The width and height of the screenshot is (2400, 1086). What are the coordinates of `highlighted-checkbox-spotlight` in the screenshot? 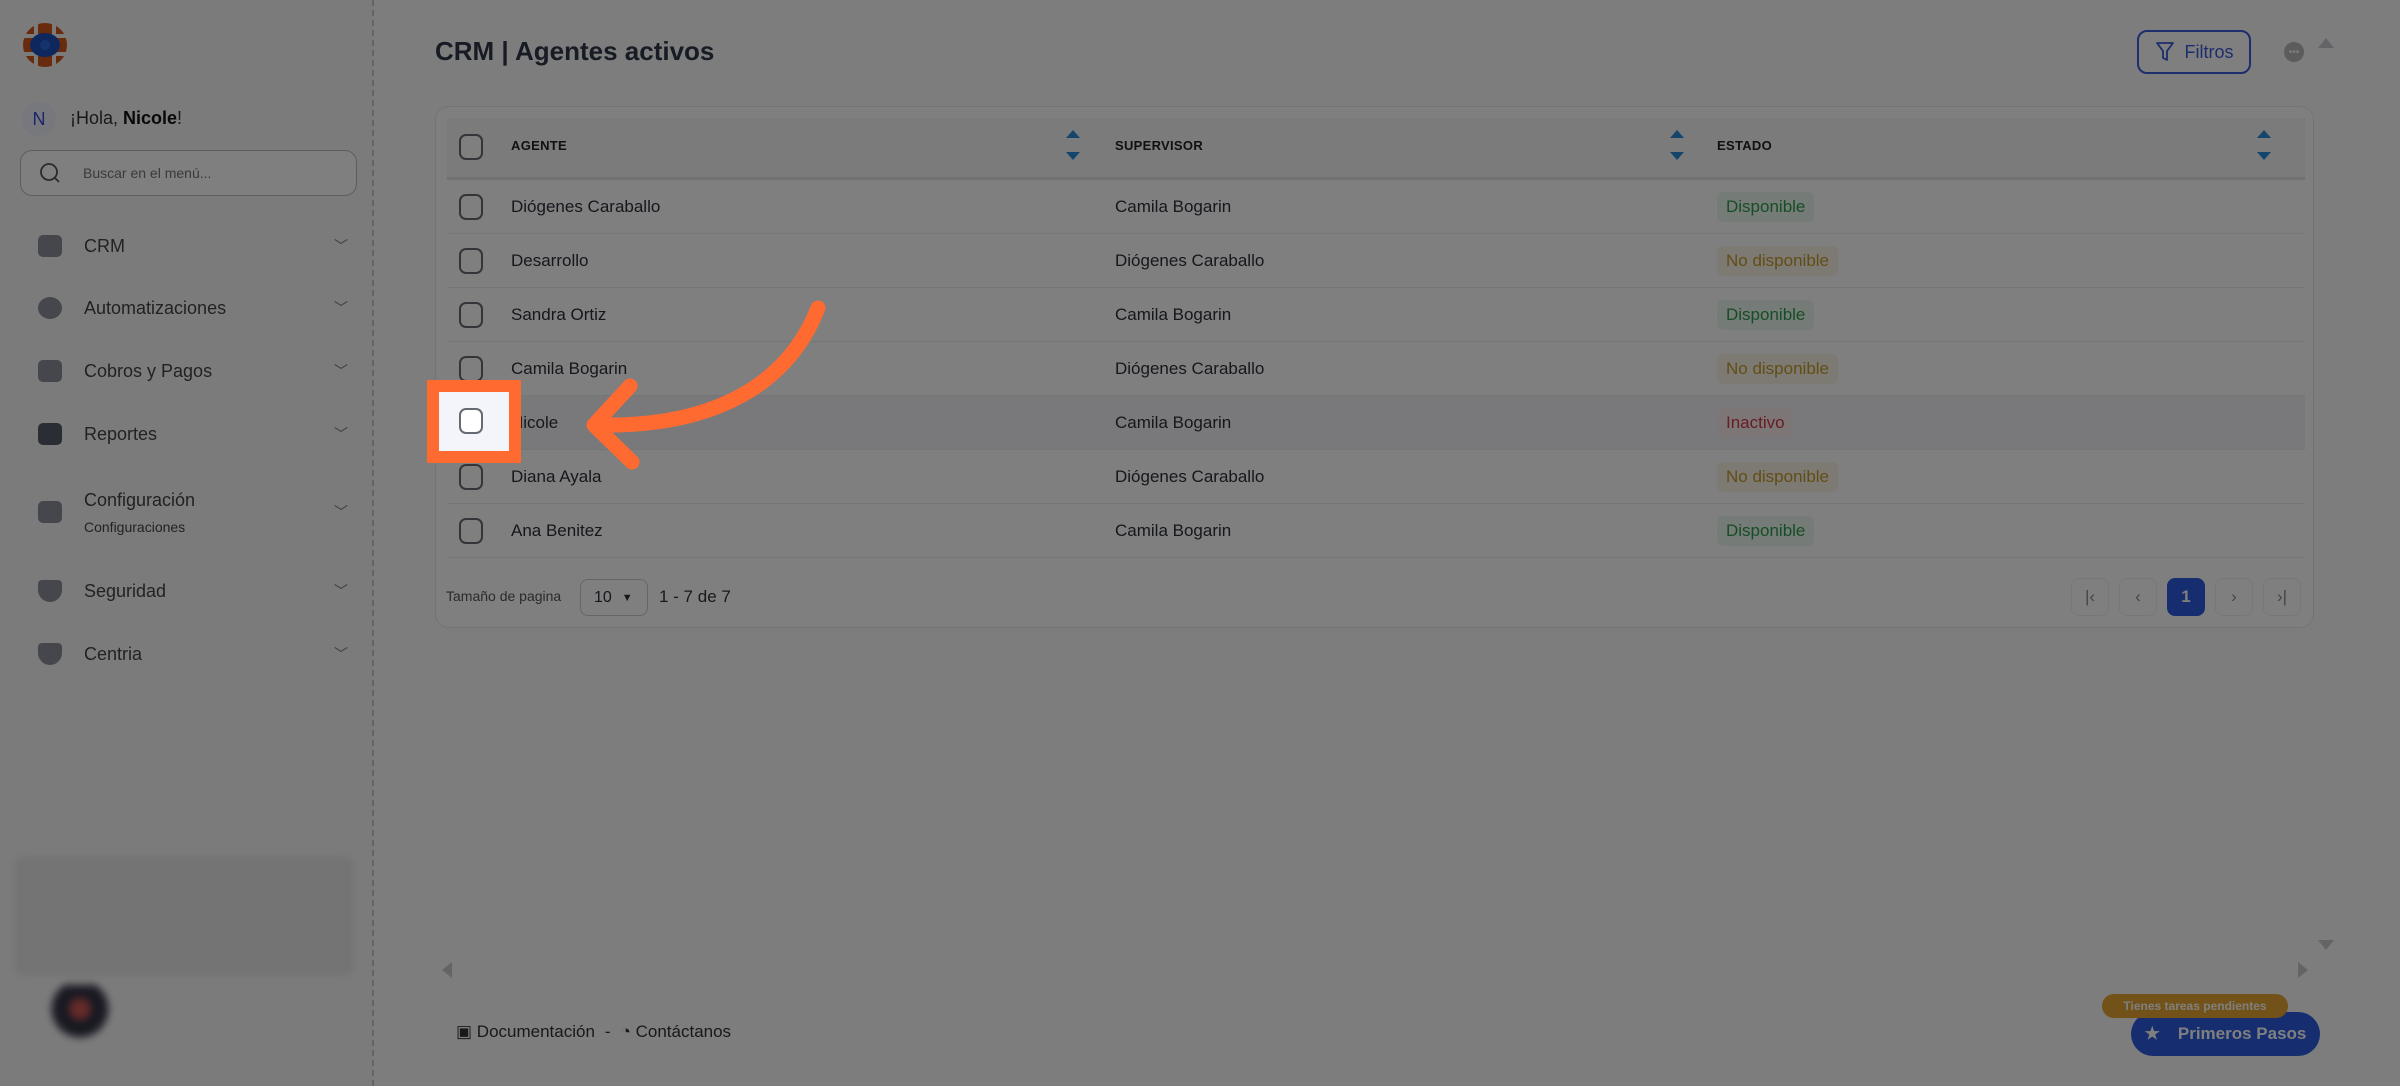 It's located at (474, 421).